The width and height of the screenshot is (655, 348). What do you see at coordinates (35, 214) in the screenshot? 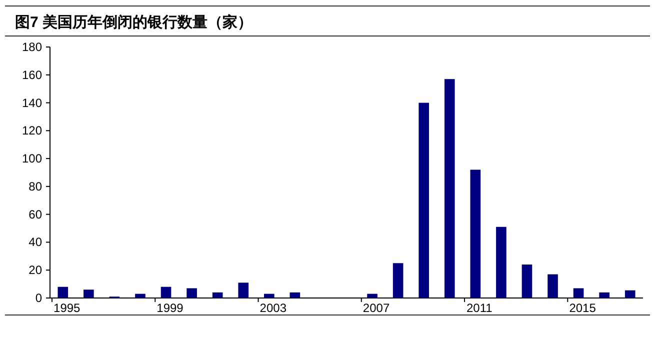
I see `y-tick-label: 60` at bounding box center [35, 214].